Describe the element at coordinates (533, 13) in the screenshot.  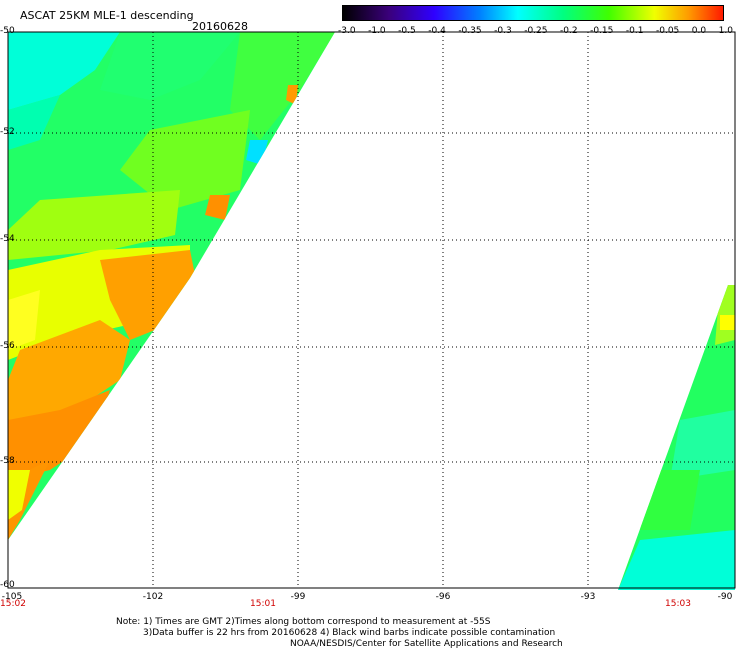
I see `color-scale-bar` at that location.